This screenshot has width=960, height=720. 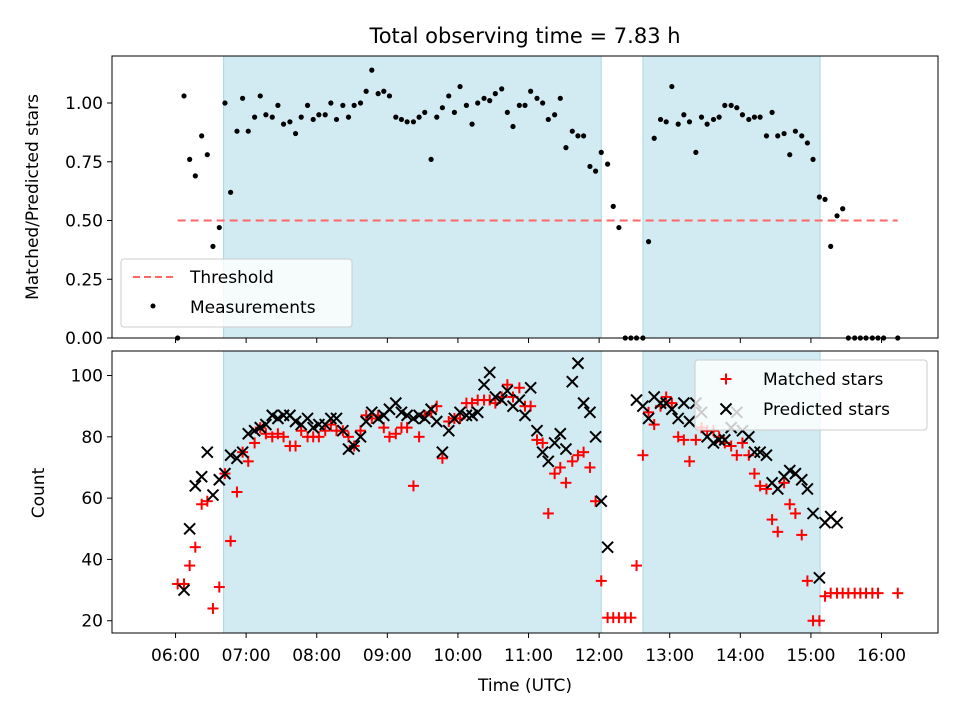 I want to click on y-tick-label: 1.00, so click(x=84, y=104).